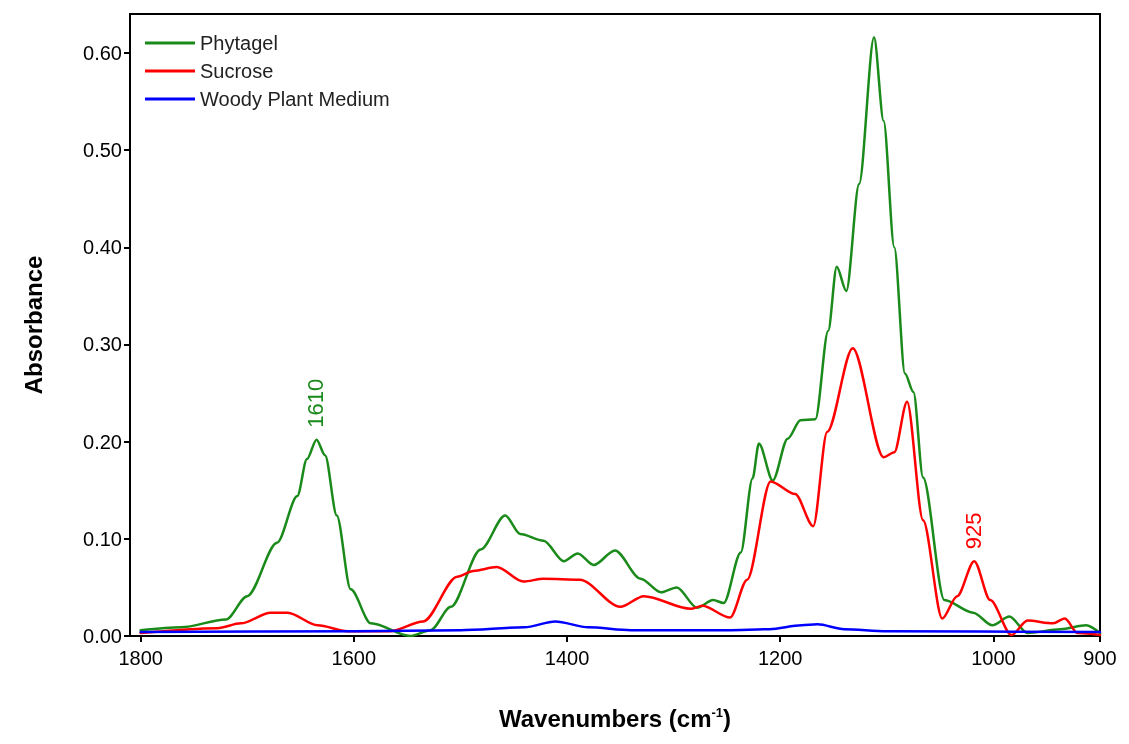  Describe the element at coordinates (102, 538) in the screenshot. I see `y-tick-label: 0.10` at that location.